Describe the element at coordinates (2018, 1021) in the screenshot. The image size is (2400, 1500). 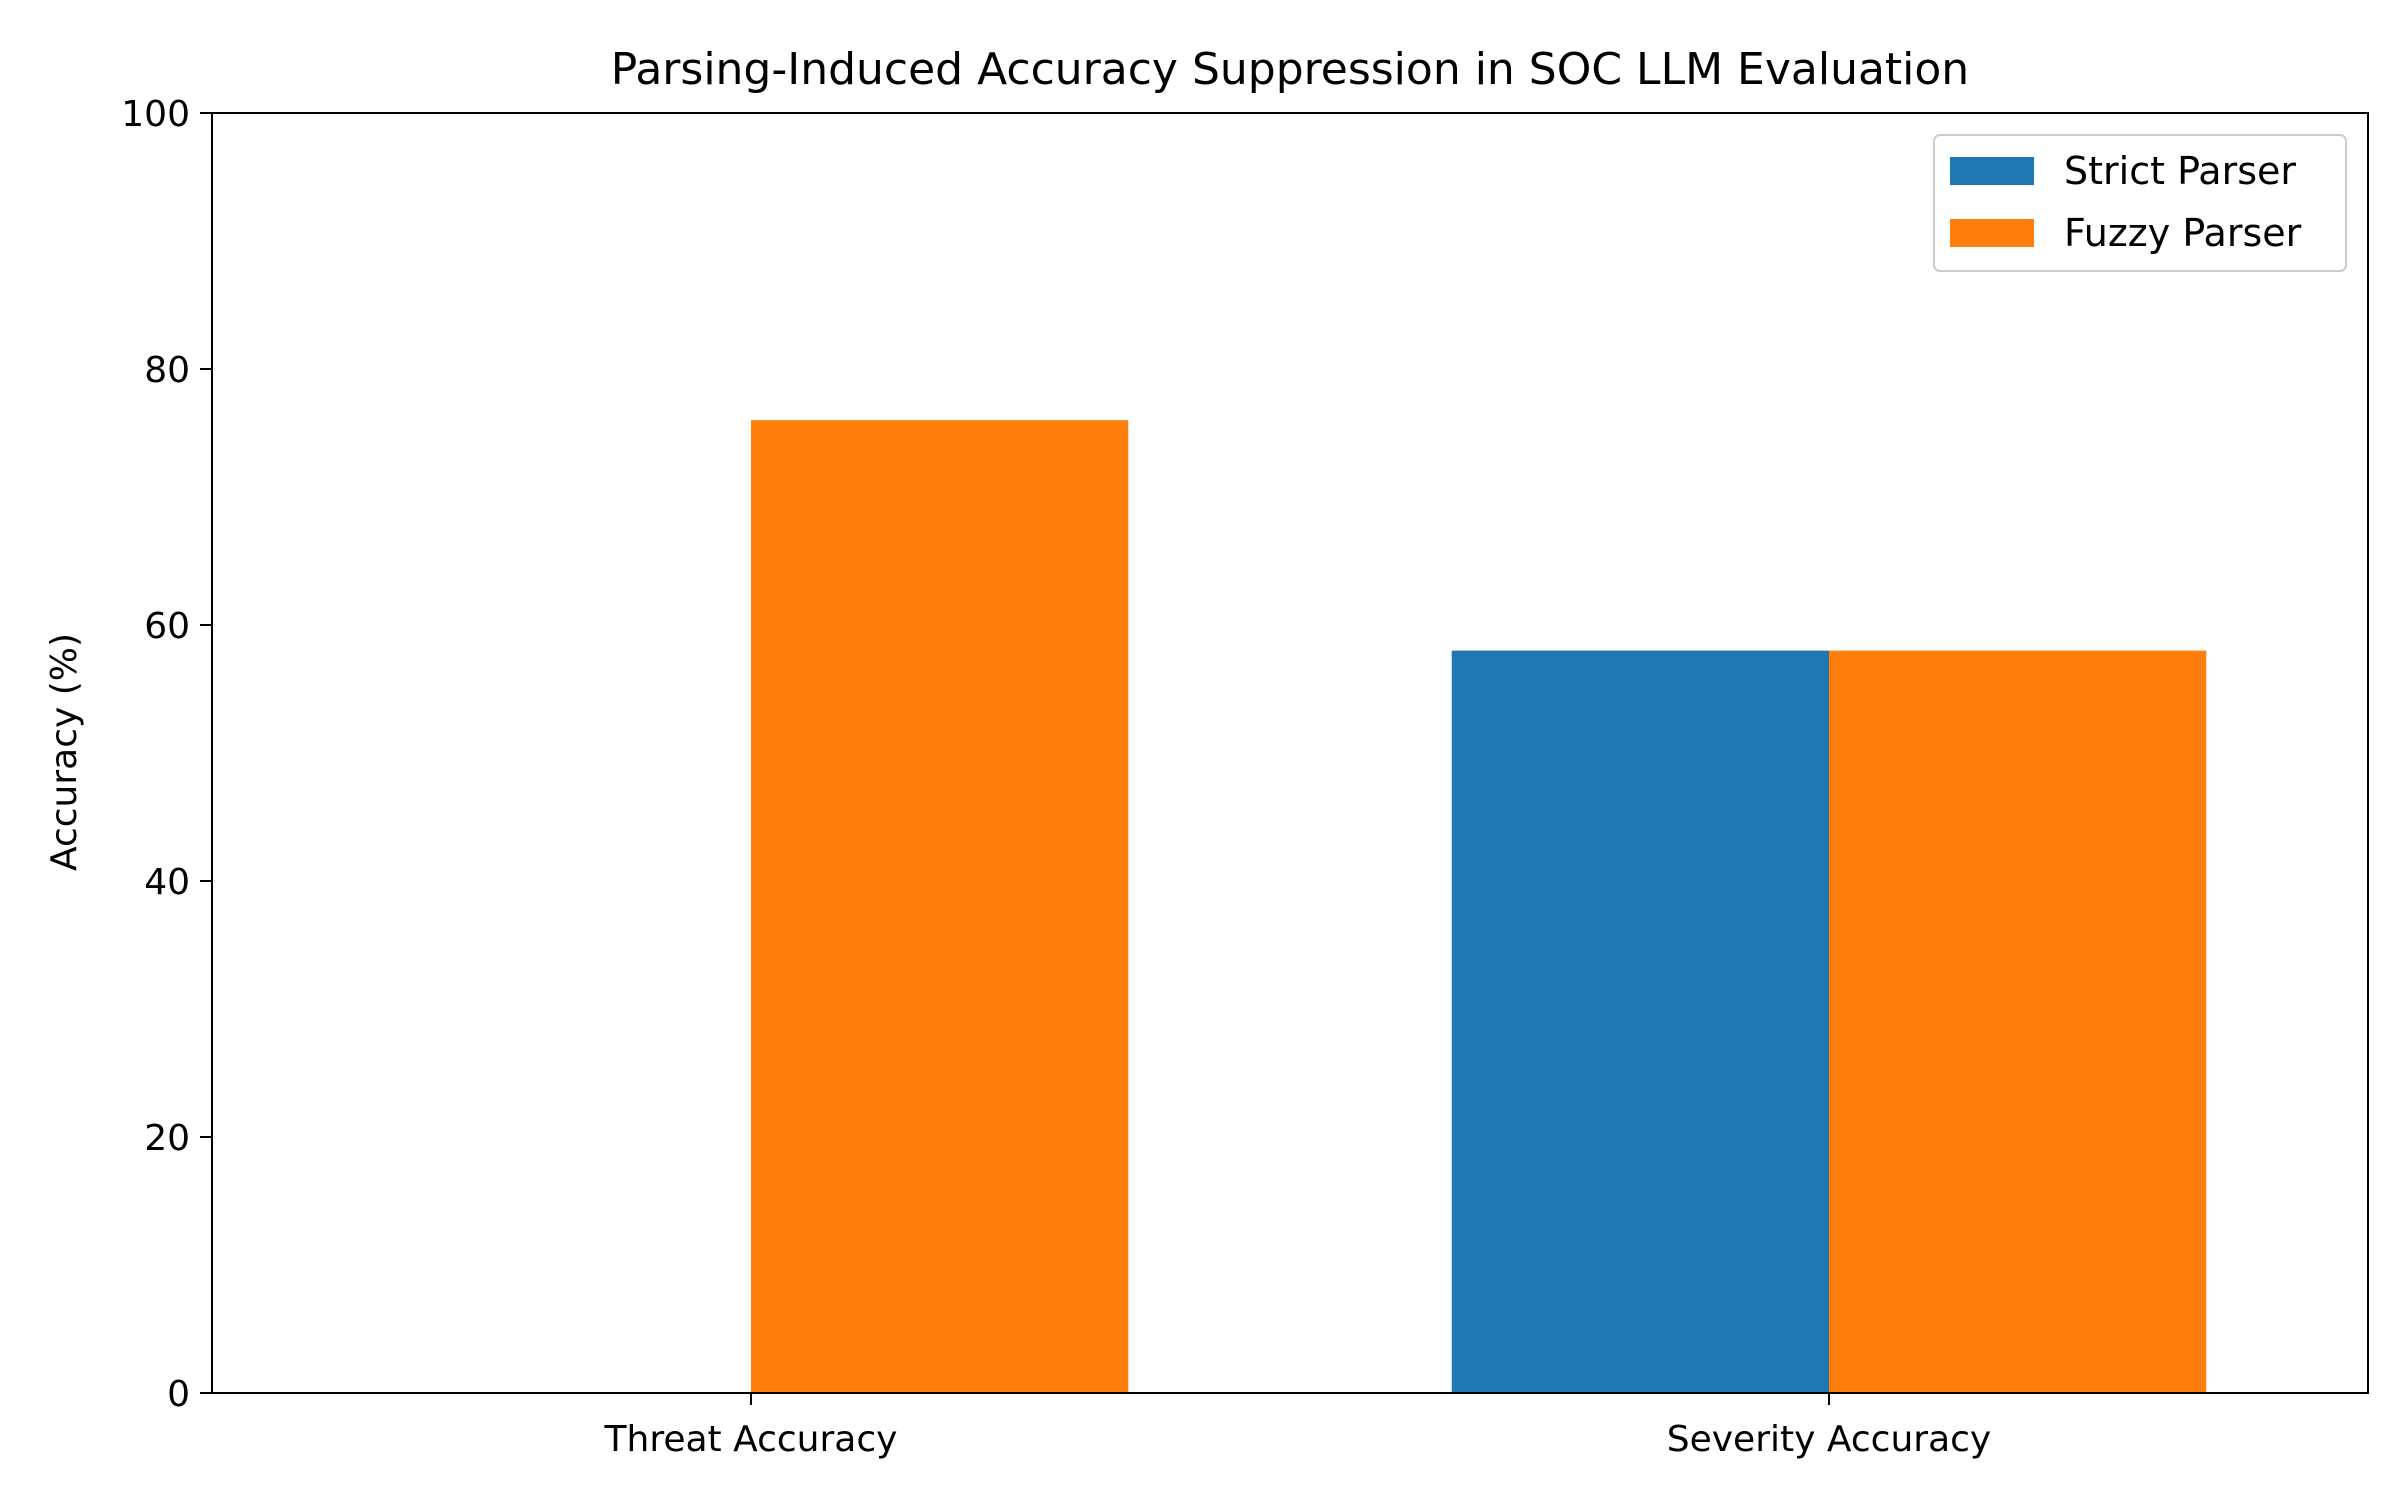
I see `bar-fuzzy-parser-severity-accuracy` at that location.